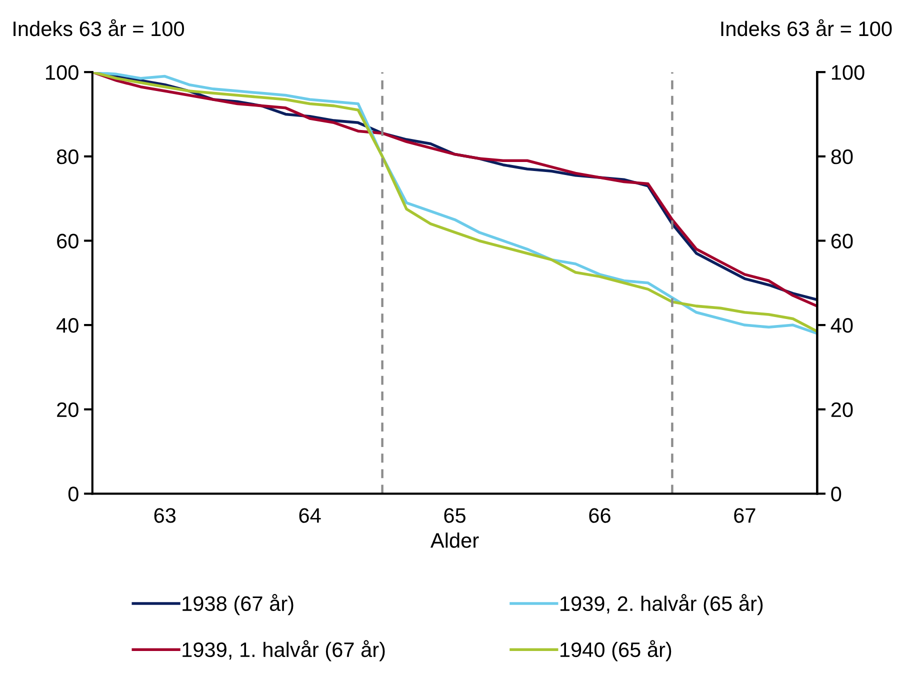  I want to click on legend-label: 1939, 1. halvår (67 år), so click(283, 651).